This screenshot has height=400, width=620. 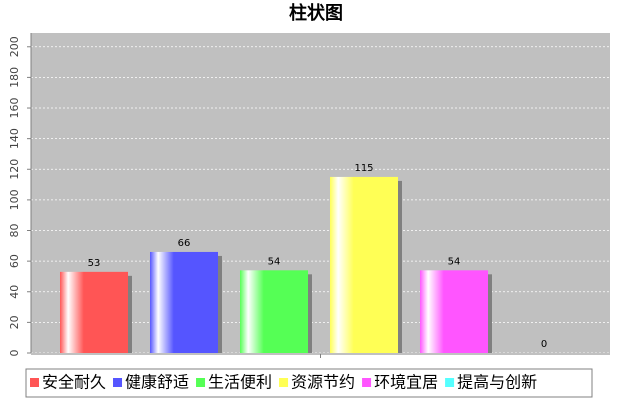 What do you see at coordinates (14, 77) in the screenshot?
I see `y-tick-label: 180` at bounding box center [14, 77].